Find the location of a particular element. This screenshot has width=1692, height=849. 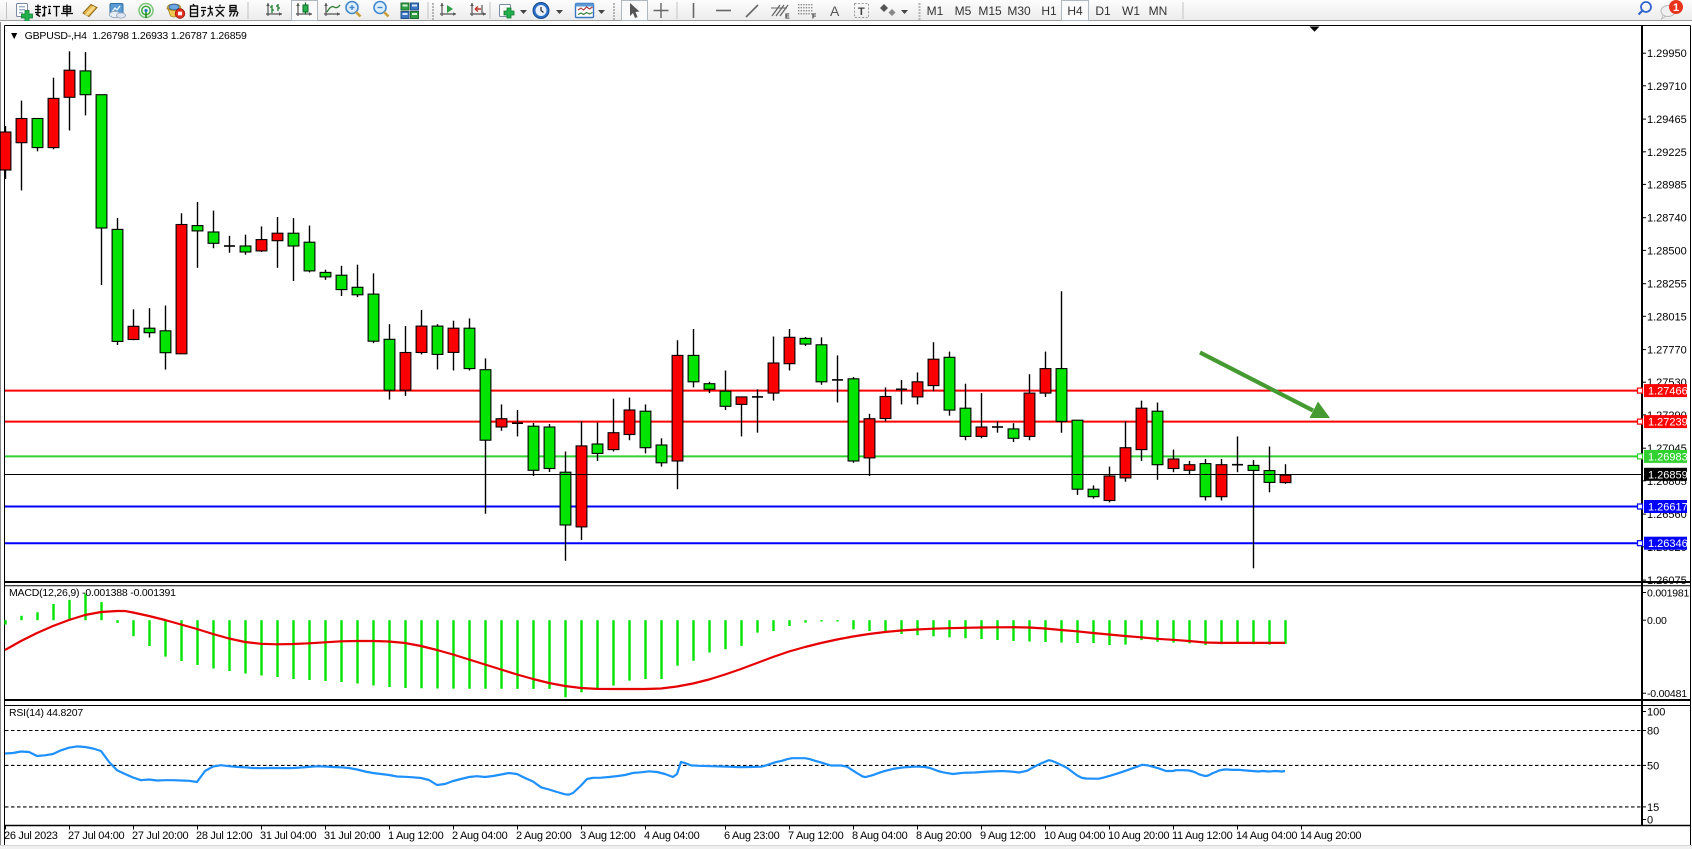

svg-text: M30 is located at coordinates (1019, 11).